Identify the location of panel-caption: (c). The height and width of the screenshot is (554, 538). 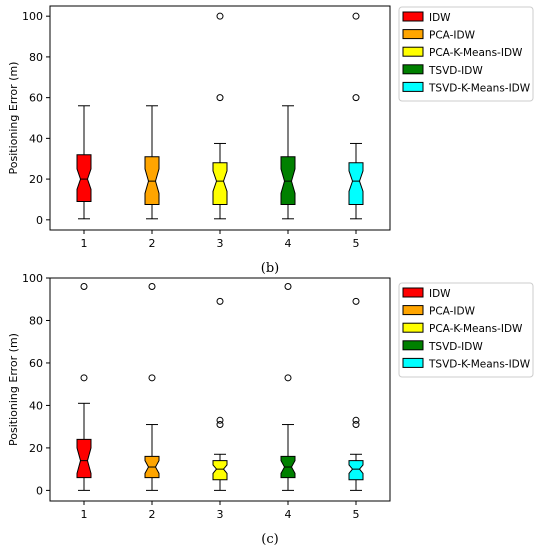
(269, 539).